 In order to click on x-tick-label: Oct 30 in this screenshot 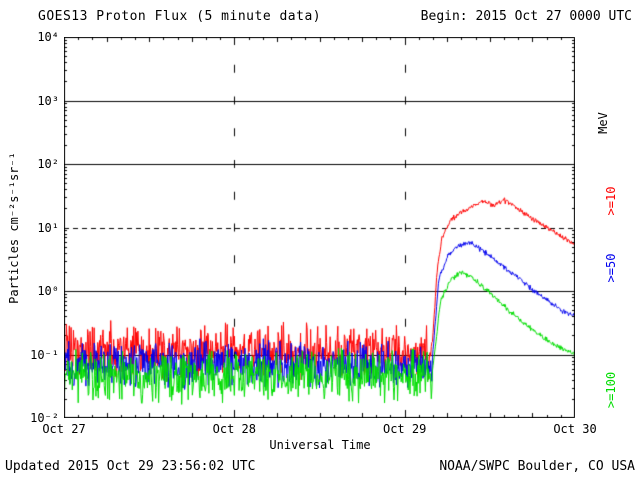, I will do `click(575, 429)`.